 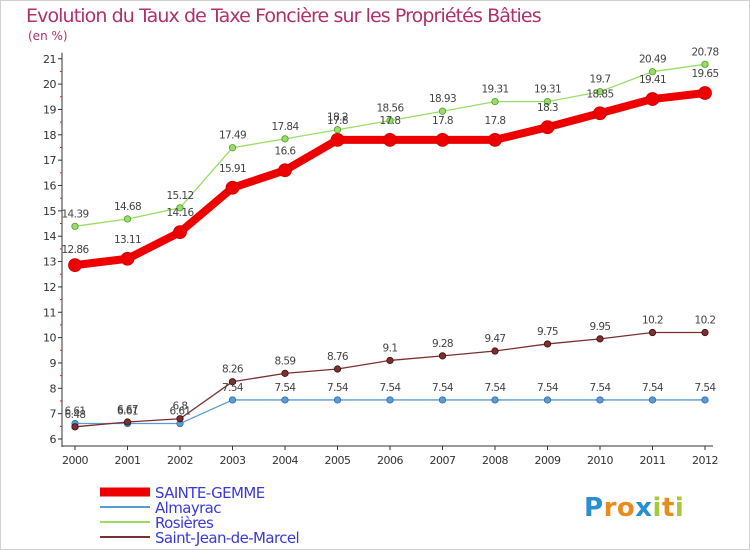 I want to click on legend-label-saint-jean-de-marcel: Saint-Jean-de-Marcel, so click(x=227, y=538).